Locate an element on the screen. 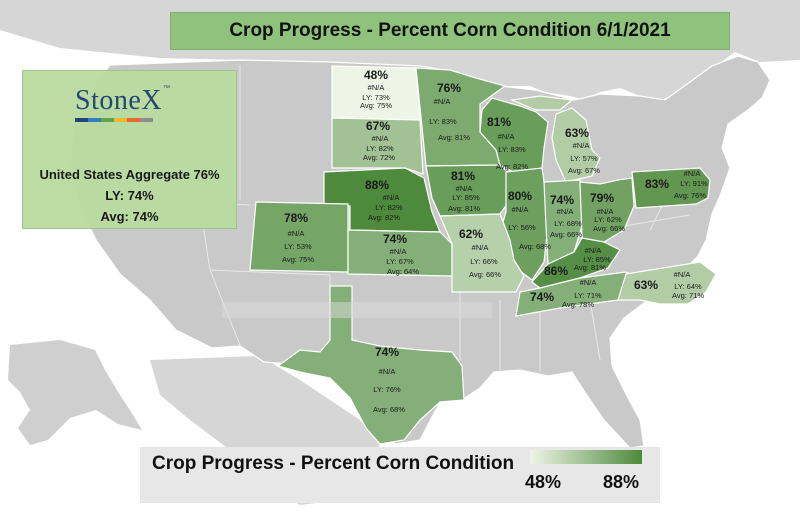 The width and height of the screenshot is (800, 513). state-label-SD-avg: Avg: 72% is located at coordinates (379, 157).